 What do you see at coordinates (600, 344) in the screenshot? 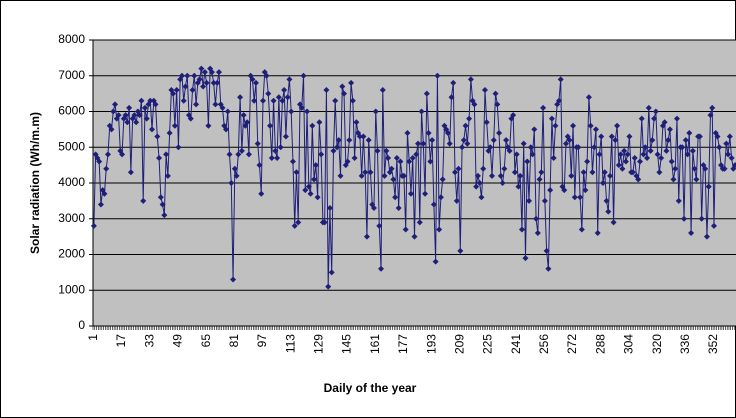
I see `x-tick-label: 288` at bounding box center [600, 344].